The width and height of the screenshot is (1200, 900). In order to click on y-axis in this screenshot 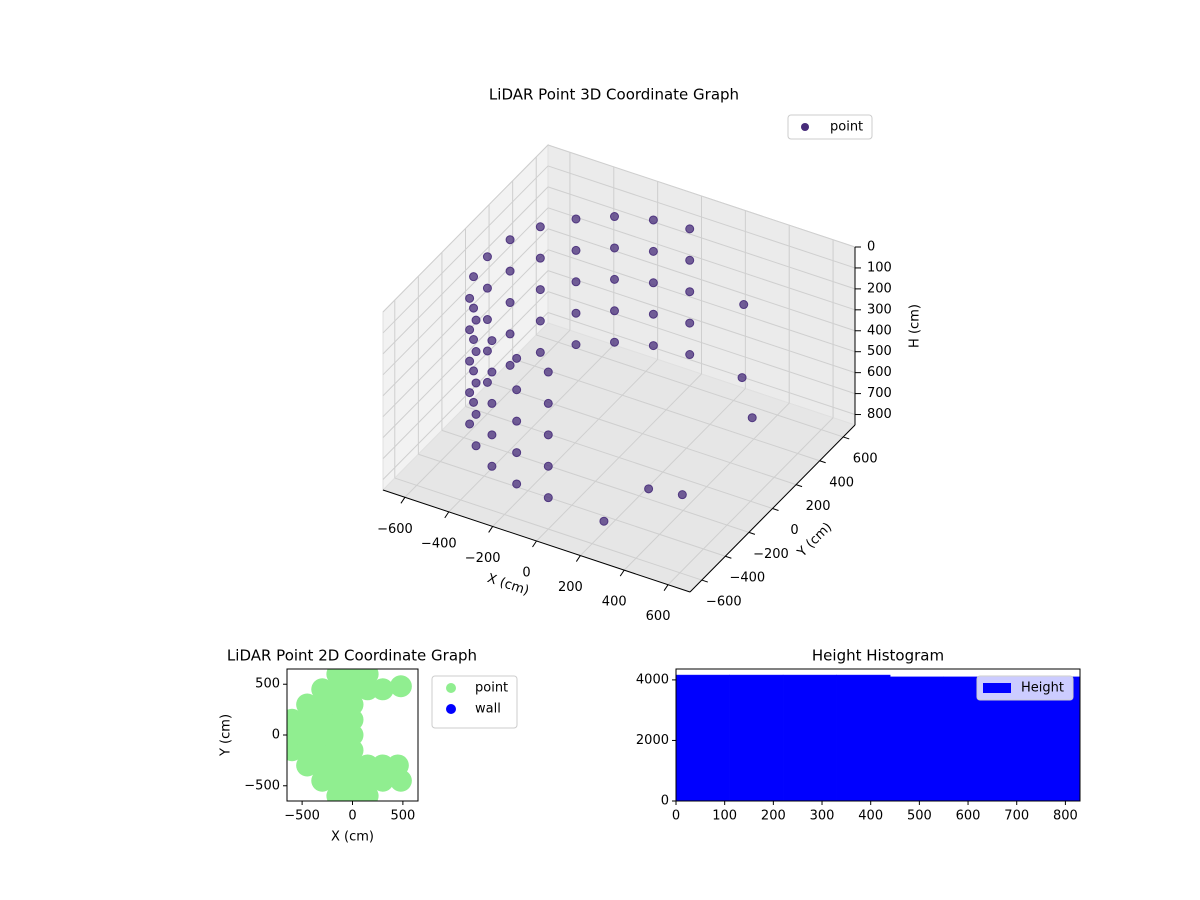, I will do `click(772, 508)`.